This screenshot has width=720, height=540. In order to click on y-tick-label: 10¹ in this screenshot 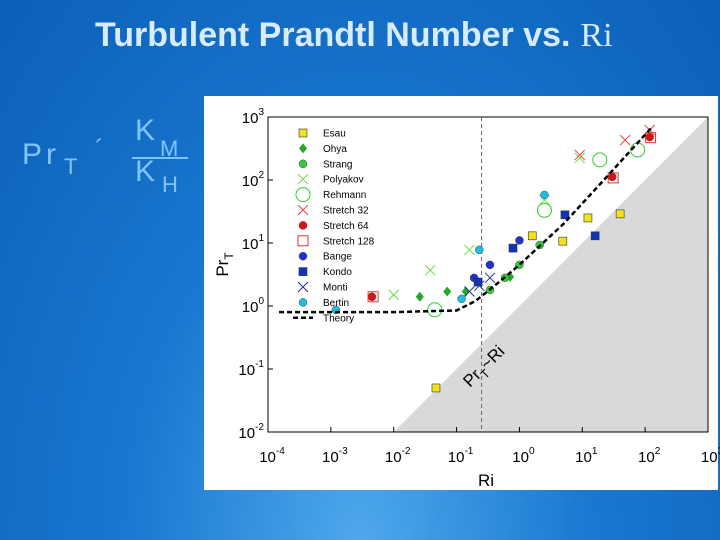, I will do `click(253, 243)`.